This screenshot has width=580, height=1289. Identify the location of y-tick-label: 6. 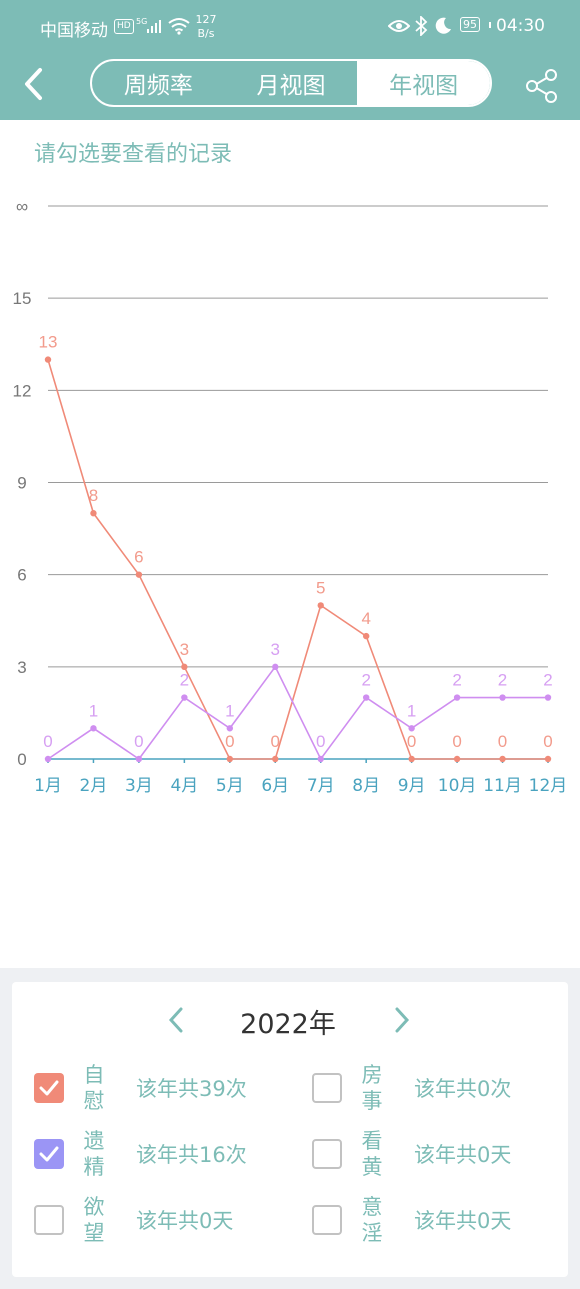
(21, 575).